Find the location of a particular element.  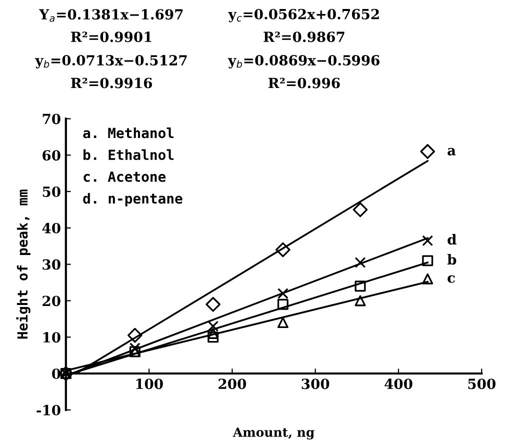

y-tick-label: 30 is located at coordinates (51, 264).